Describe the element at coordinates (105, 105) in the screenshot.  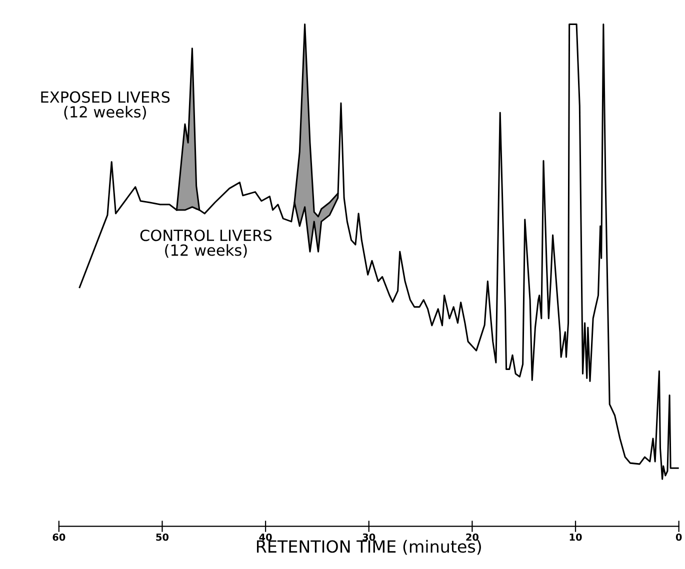
I see `series-label: EXPOSED LIVERS (12 weeks)` at that location.